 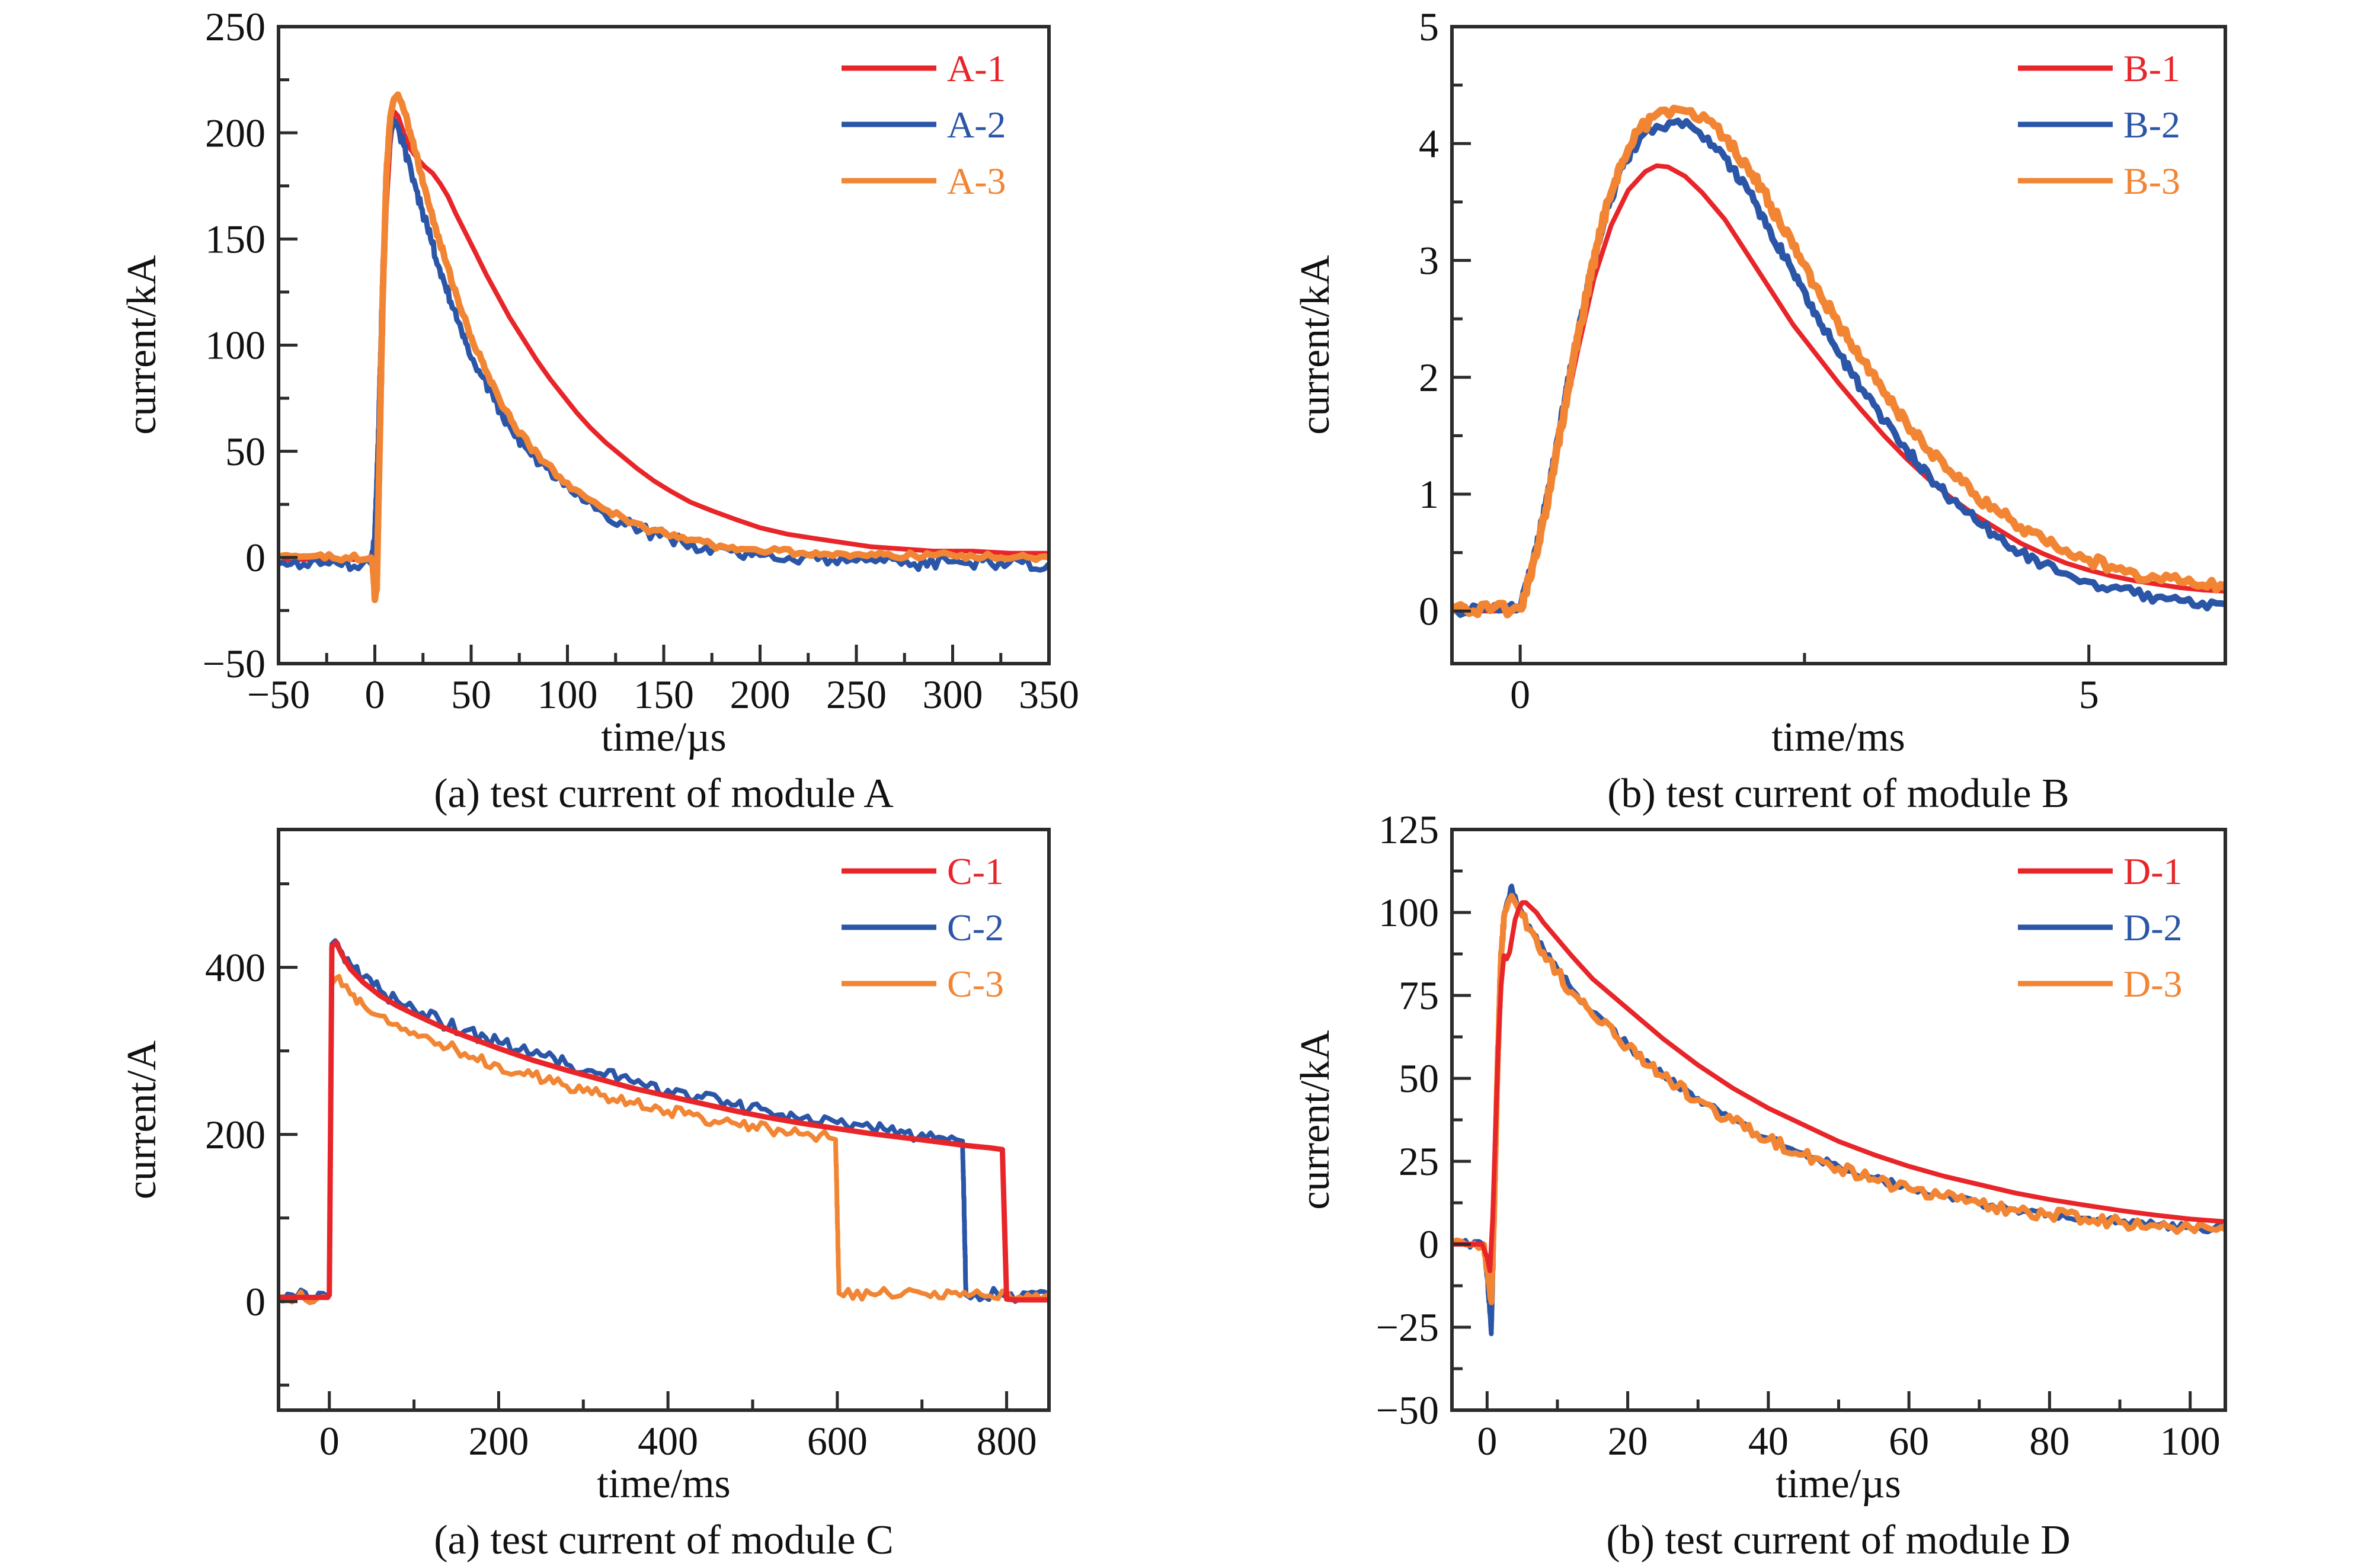 What do you see at coordinates (1429, 144) in the screenshot?
I see `y-tick-label: 4` at bounding box center [1429, 144].